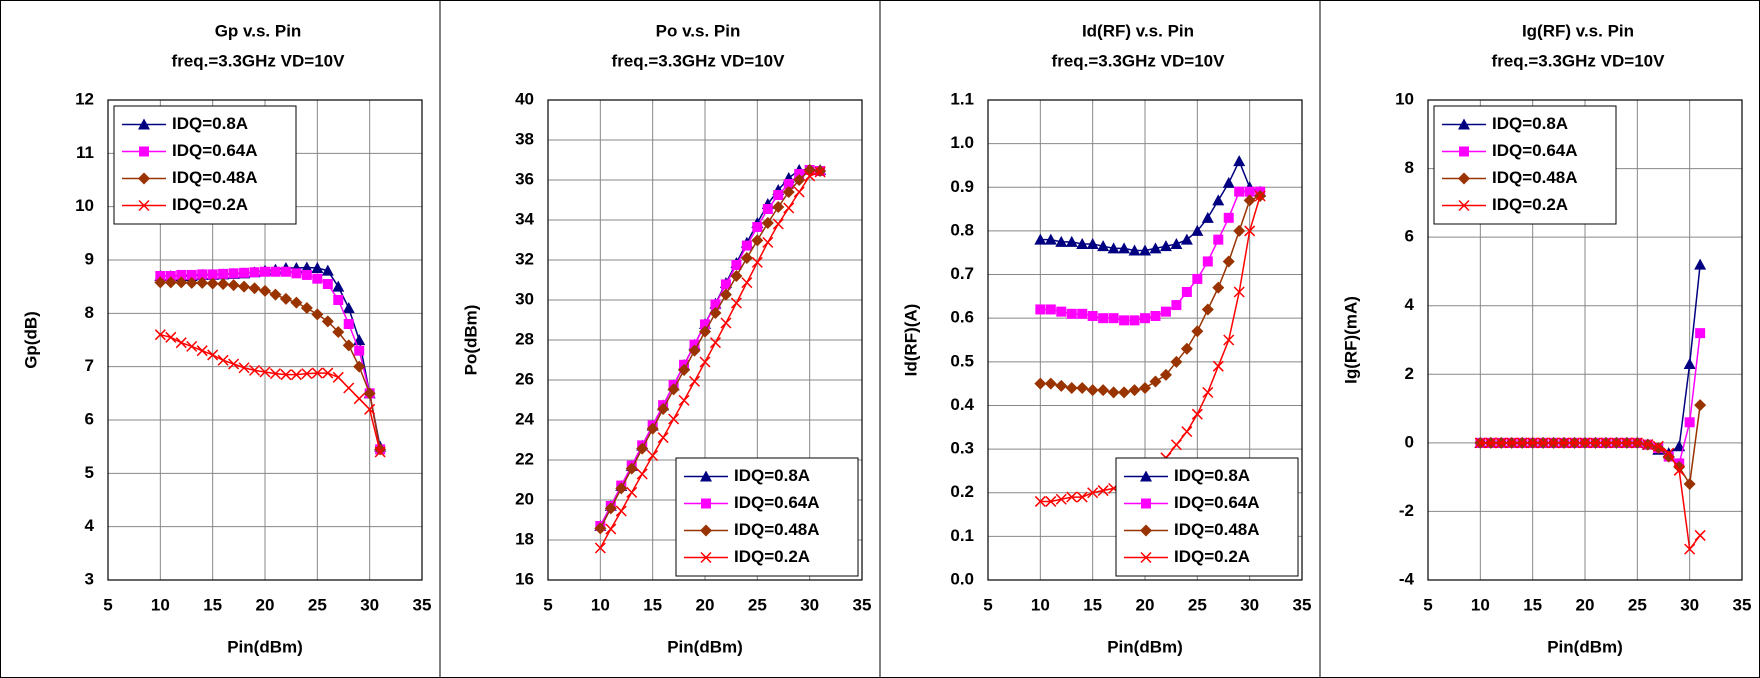 This screenshot has height=678, width=1760. Describe the element at coordinates (1145, 646) in the screenshot. I see `x-axis-label: Pin(dBm)` at that location.